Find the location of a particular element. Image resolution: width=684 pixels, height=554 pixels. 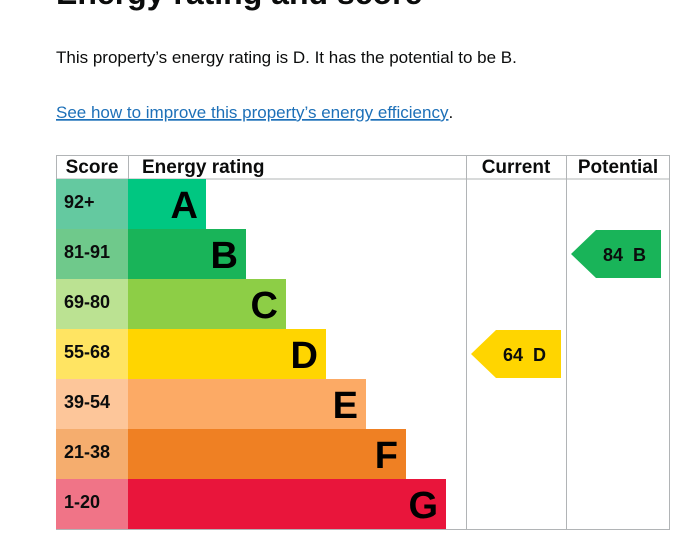

band-letter: D is located at coordinates (304, 356).